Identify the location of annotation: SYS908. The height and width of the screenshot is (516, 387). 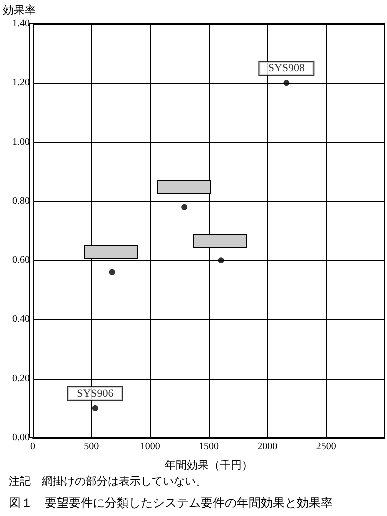
(287, 68).